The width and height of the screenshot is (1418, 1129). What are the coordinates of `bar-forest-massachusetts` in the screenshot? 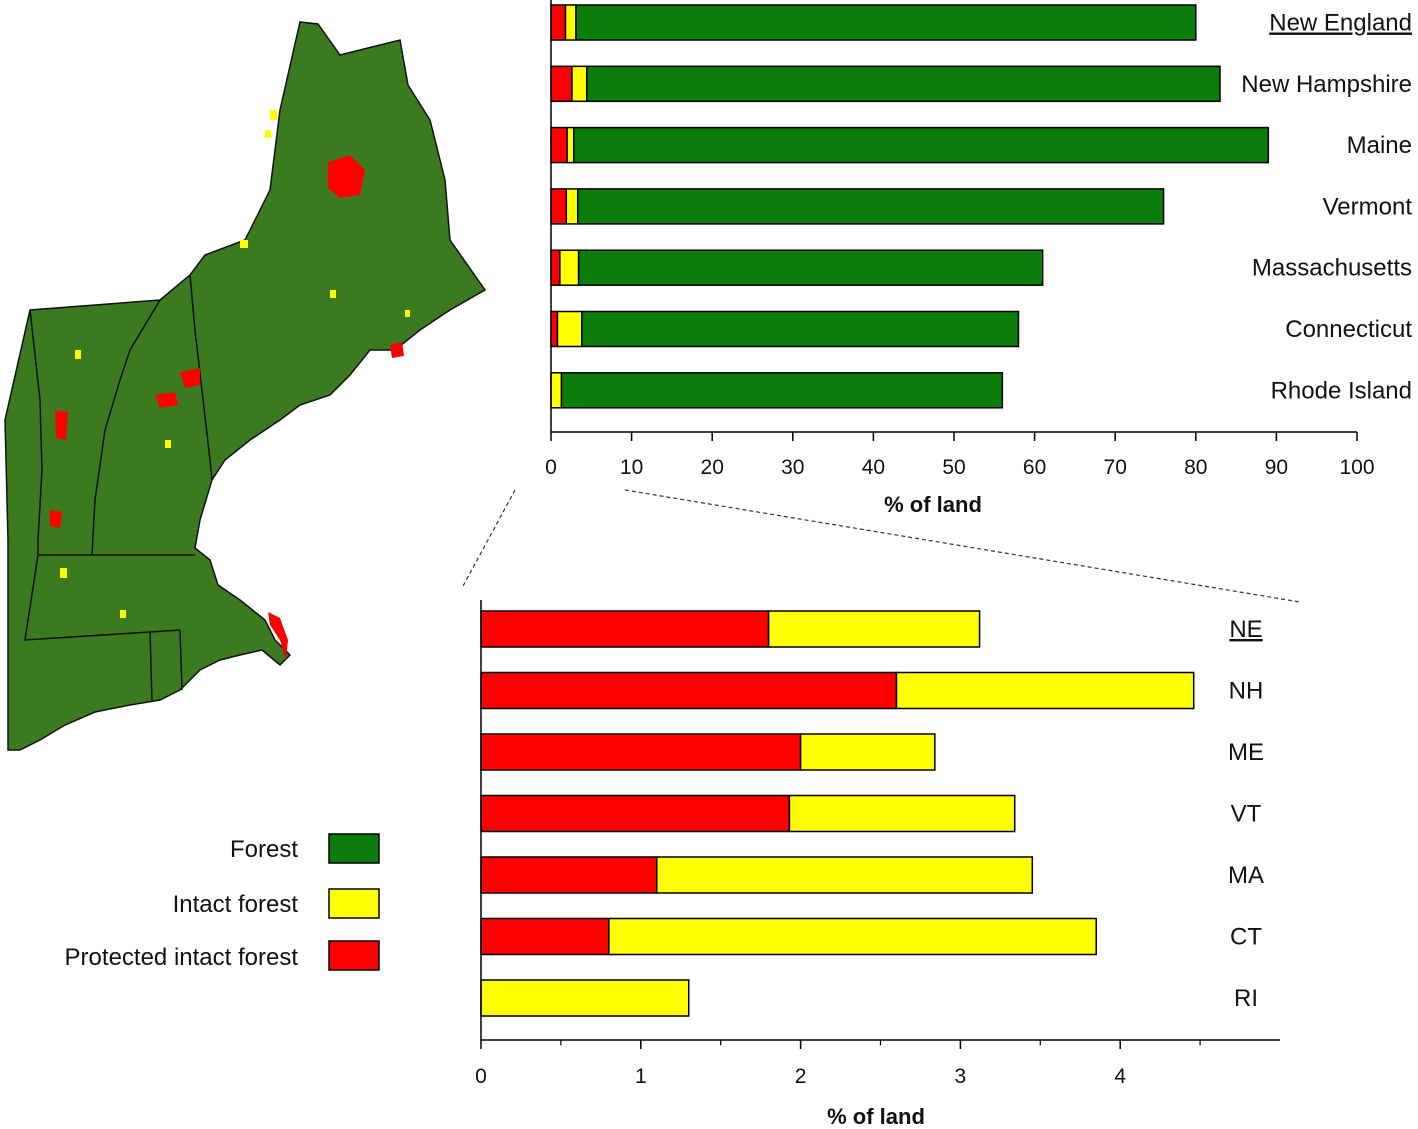 It's located at (810, 267).